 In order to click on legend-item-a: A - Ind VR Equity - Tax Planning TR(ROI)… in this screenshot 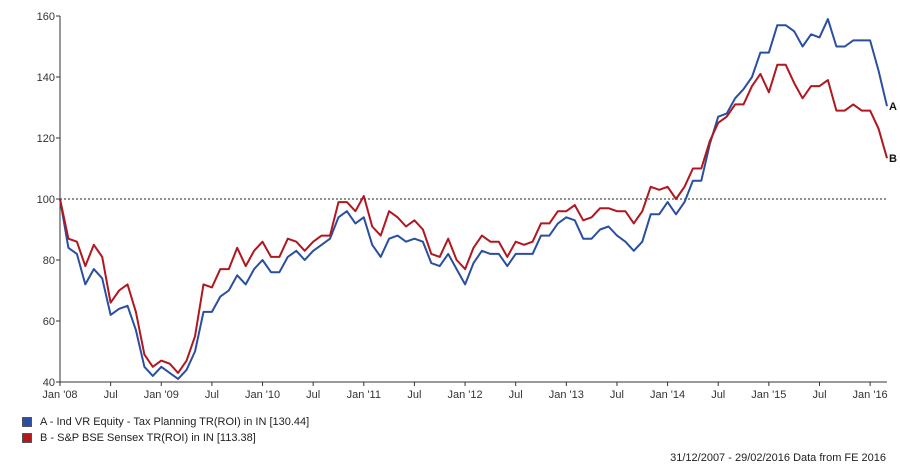, I will do `click(165, 422)`.